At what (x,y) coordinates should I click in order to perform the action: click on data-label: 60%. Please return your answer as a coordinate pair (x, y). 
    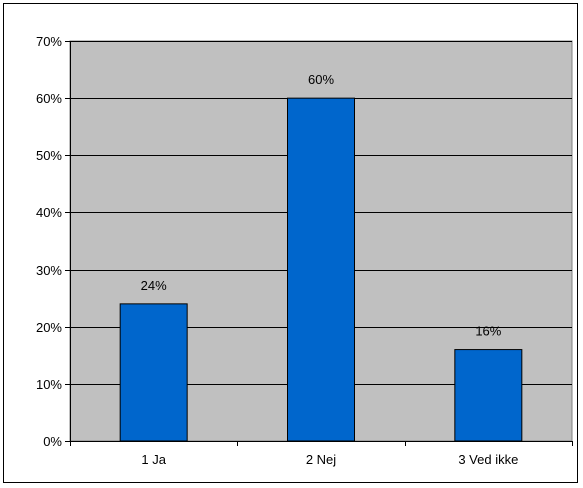
    Looking at the image, I should click on (321, 79).